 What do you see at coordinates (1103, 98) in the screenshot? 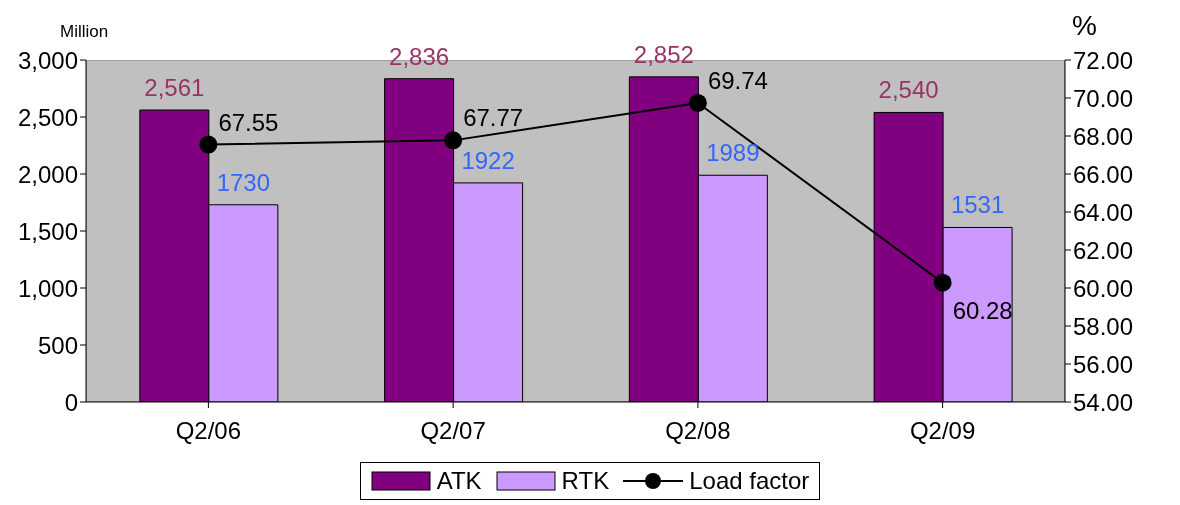
I see `y2-tick-label: 70.00` at bounding box center [1103, 98].